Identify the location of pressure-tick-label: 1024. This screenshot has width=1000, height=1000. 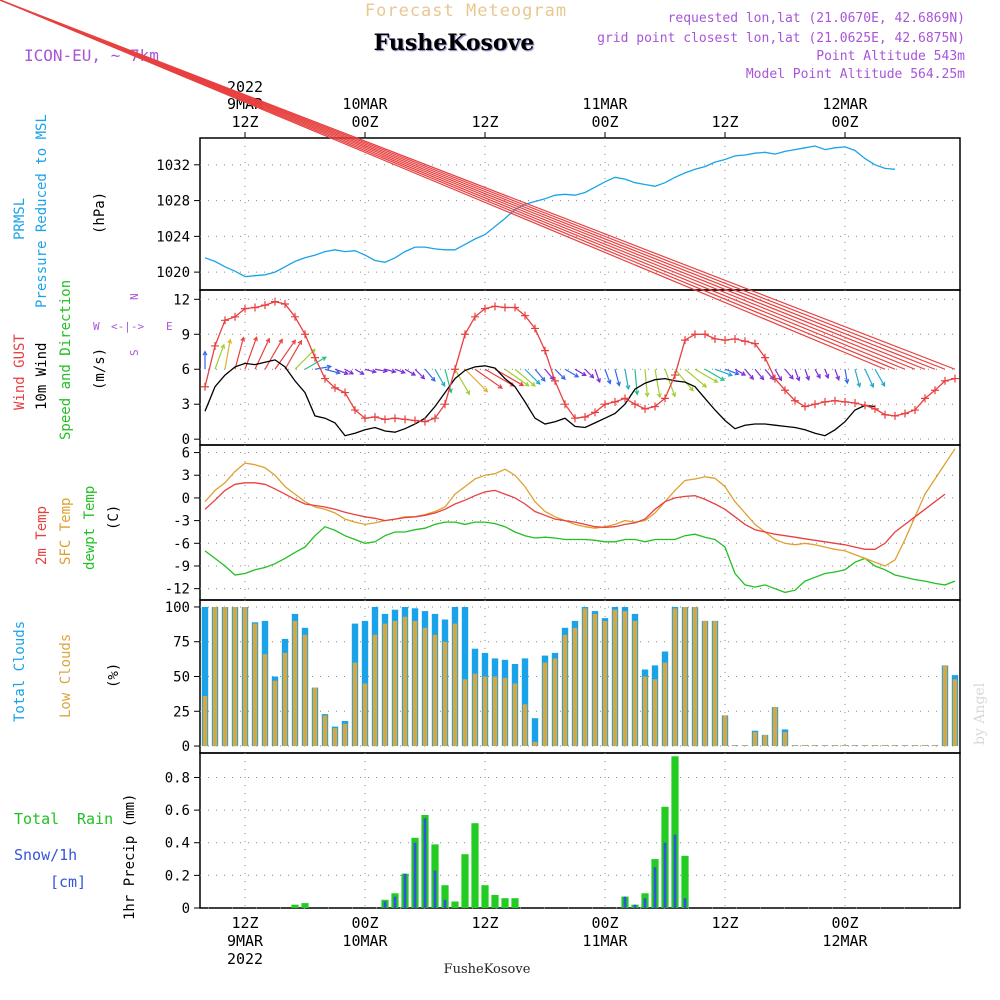
(173, 237).